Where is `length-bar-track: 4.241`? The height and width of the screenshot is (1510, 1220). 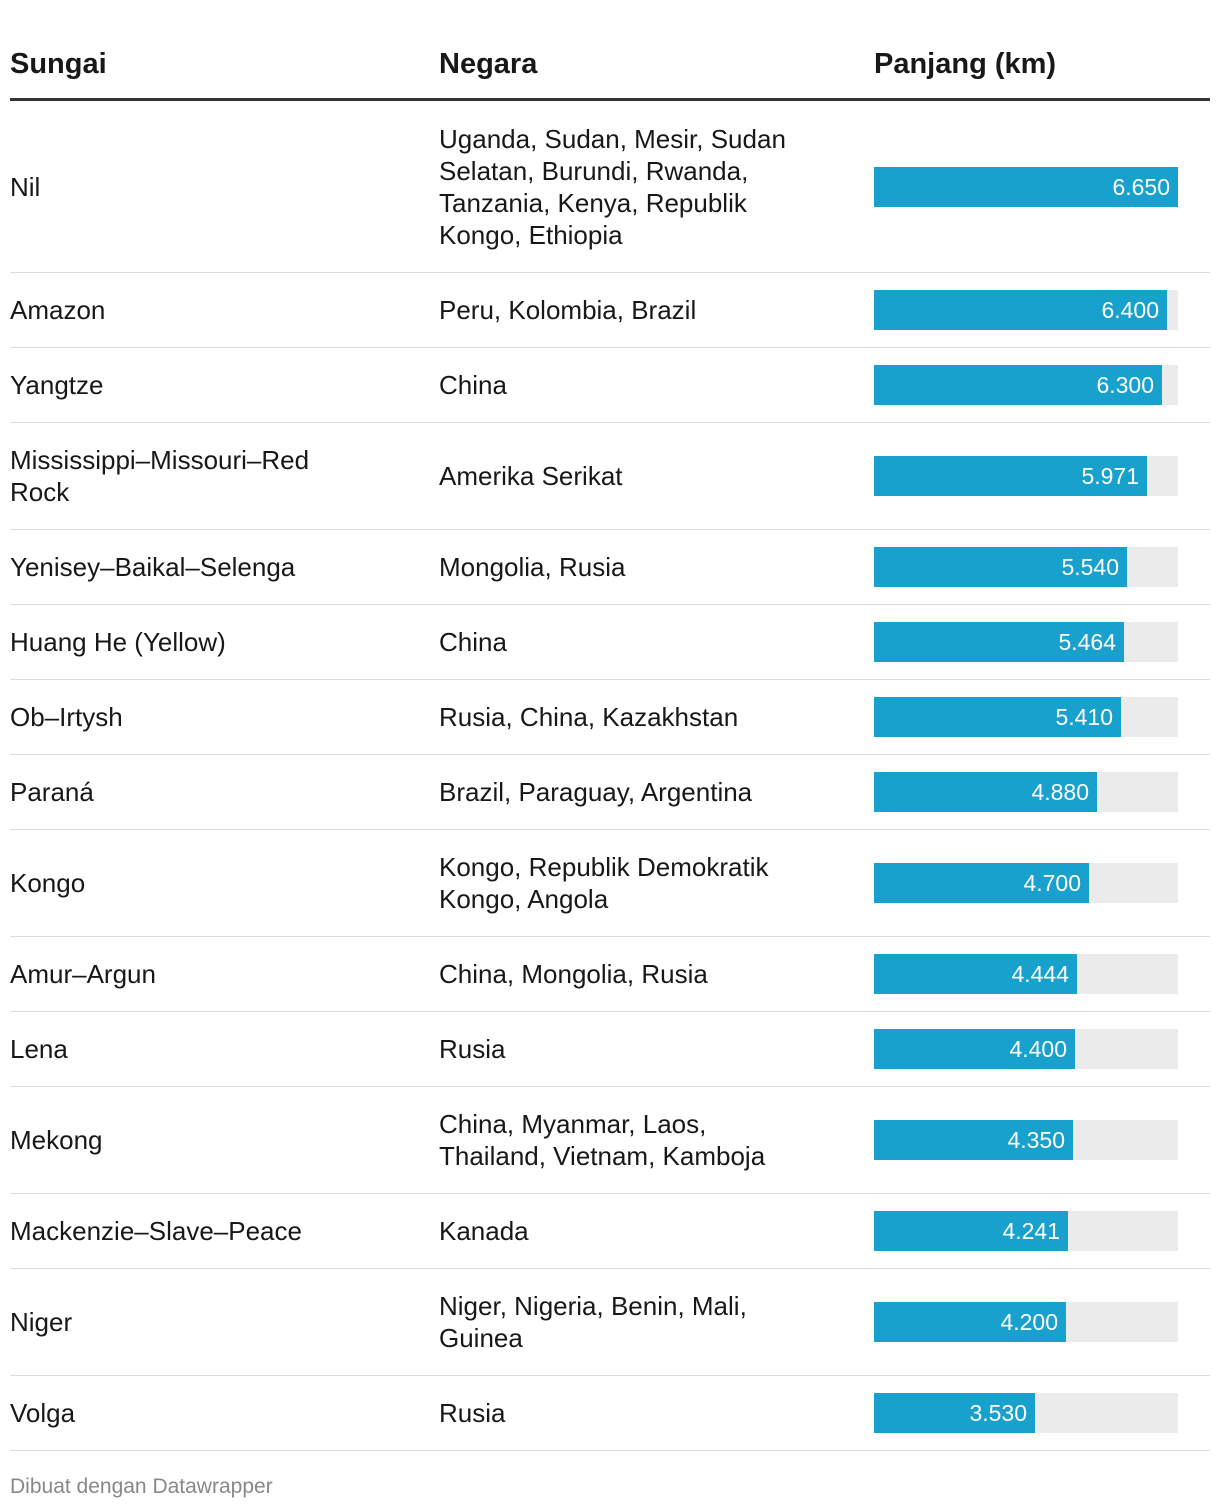
length-bar-track: 4.241 is located at coordinates (1026, 1231).